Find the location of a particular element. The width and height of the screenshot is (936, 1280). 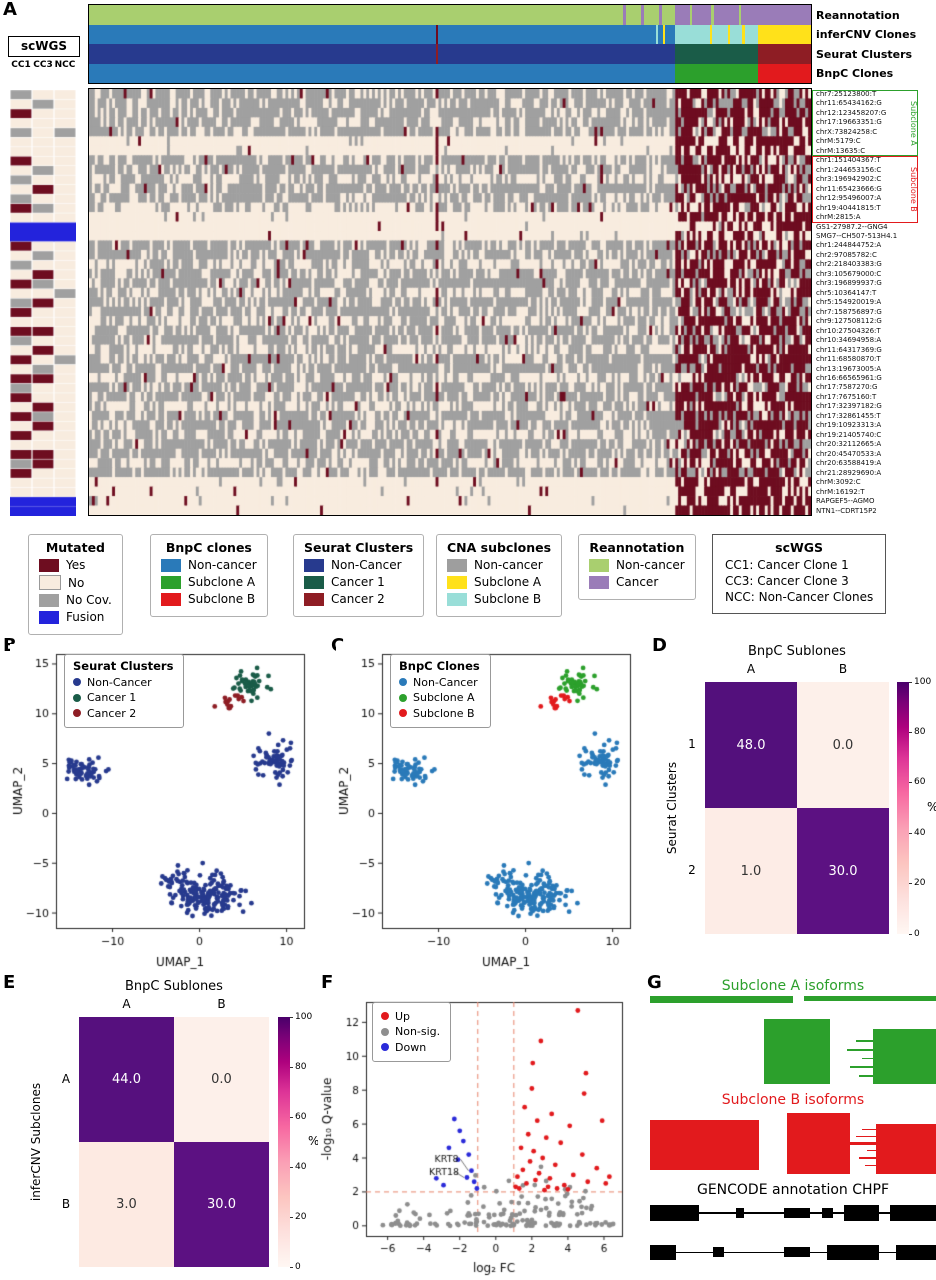

heatmap-row-label: chr17:7587270:G is located at coordinates (847, 387).